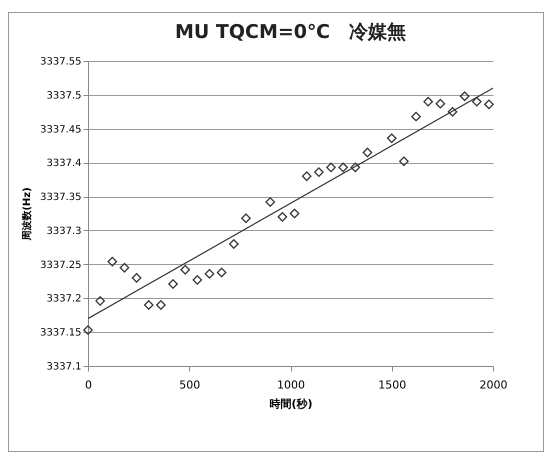 The width and height of the screenshot is (552, 459). What do you see at coordinates (64, 164) in the screenshot?
I see `y-tick-label: 3337.4` at bounding box center [64, 164].